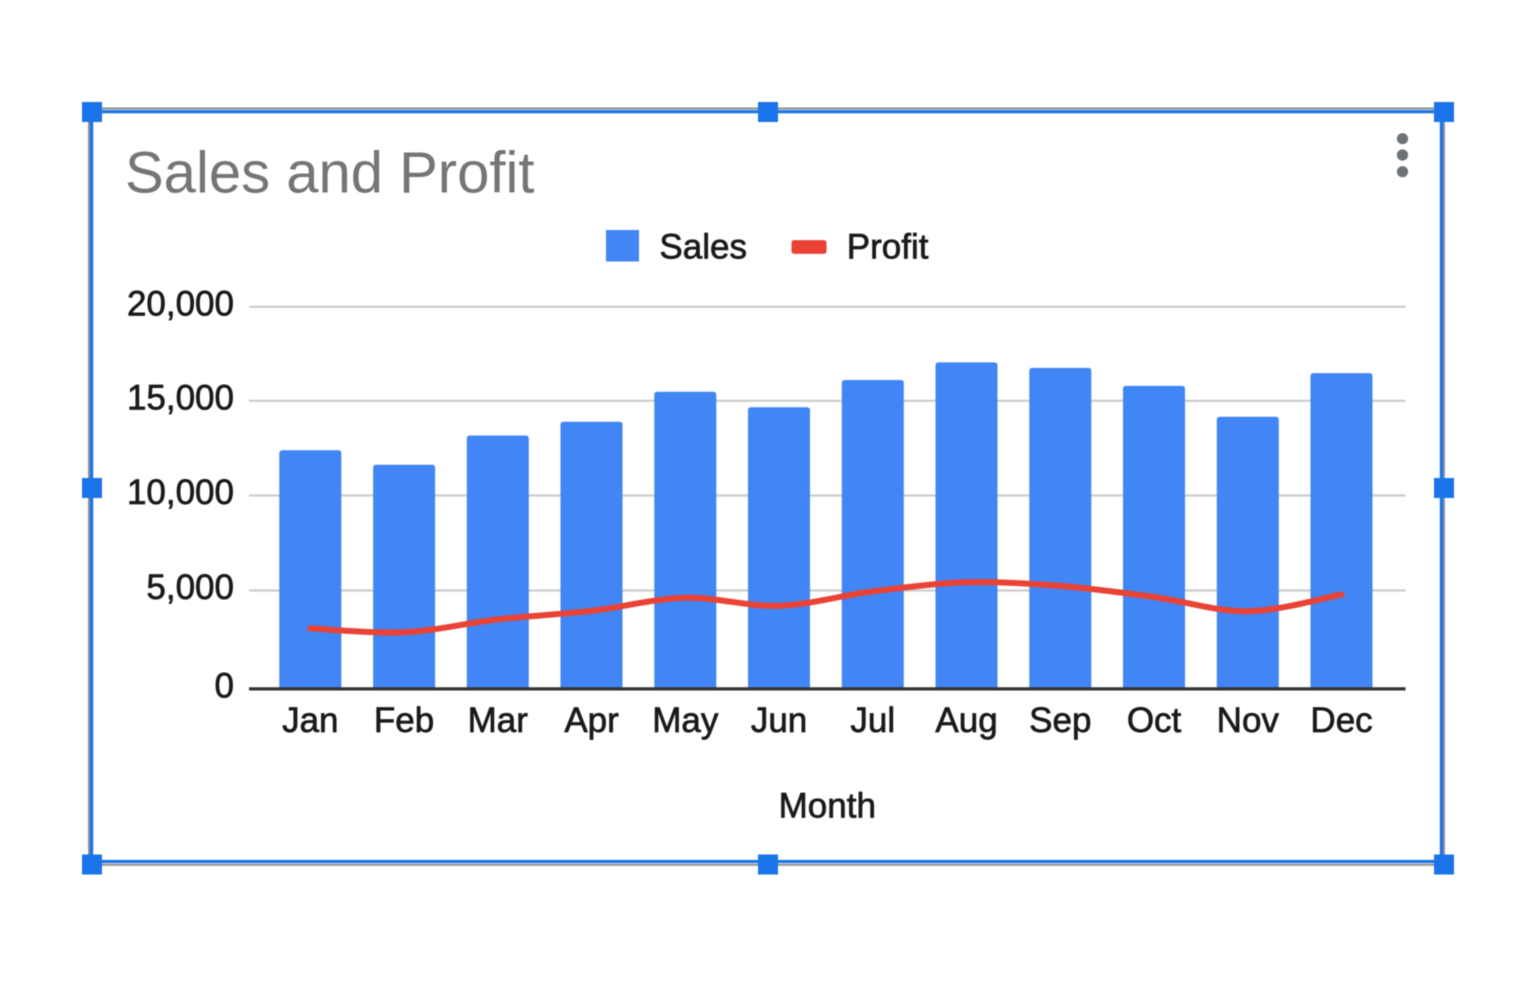 The height and width of the screenshot is (999, 1536). Describe the element at coordinates (1154, 720) in the screenshot. I see `svg-text: Oct` at that location.